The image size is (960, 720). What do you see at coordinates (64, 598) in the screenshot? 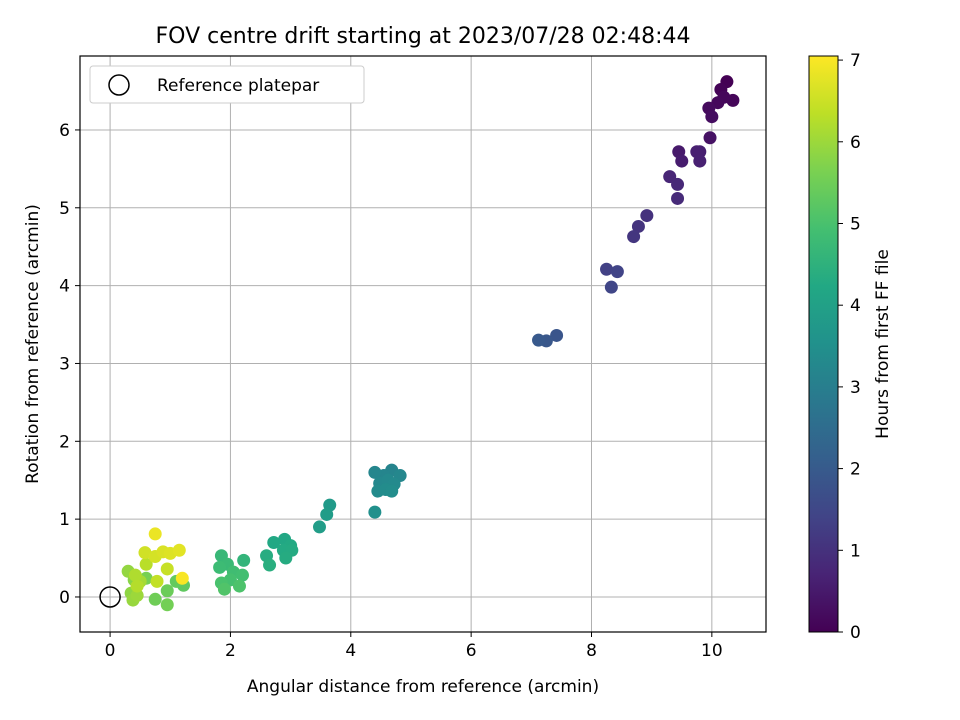
I see `y-tick-label: 0` at bounding box center [64, 598].